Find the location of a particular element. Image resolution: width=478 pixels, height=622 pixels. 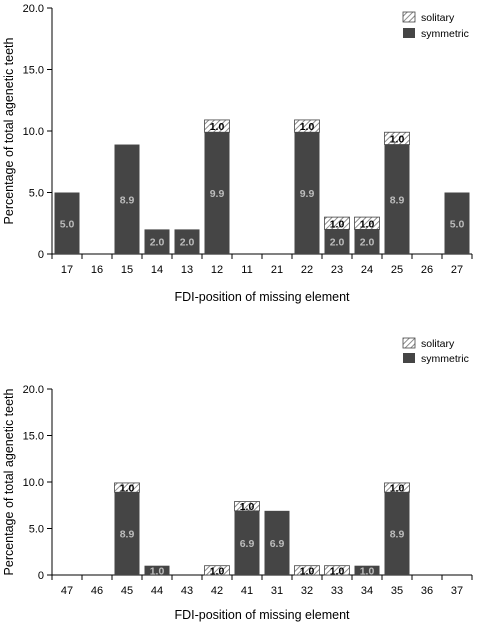

legend-label-solitary: solitary is located at coordinates (438, 344).